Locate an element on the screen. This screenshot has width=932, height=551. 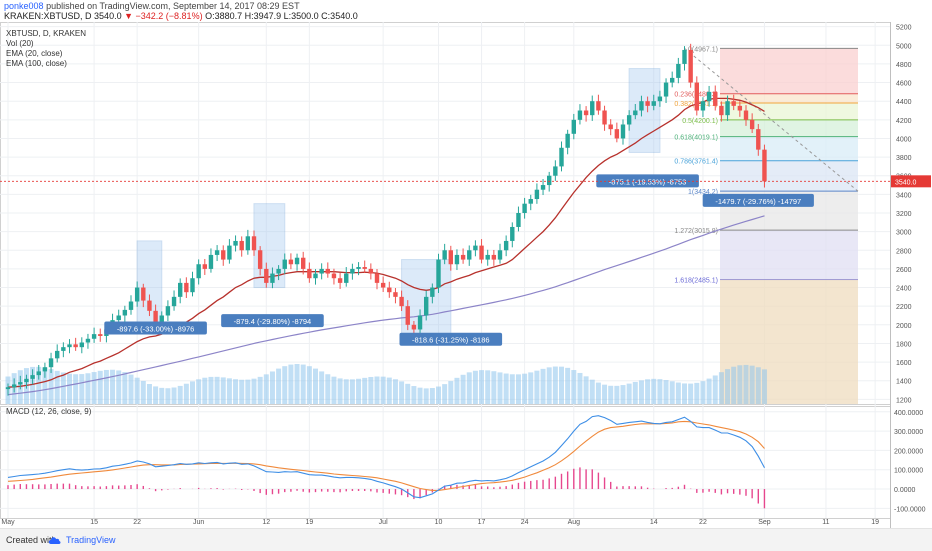
price-tick-label: 1400 is located at coordinates (904, 382).